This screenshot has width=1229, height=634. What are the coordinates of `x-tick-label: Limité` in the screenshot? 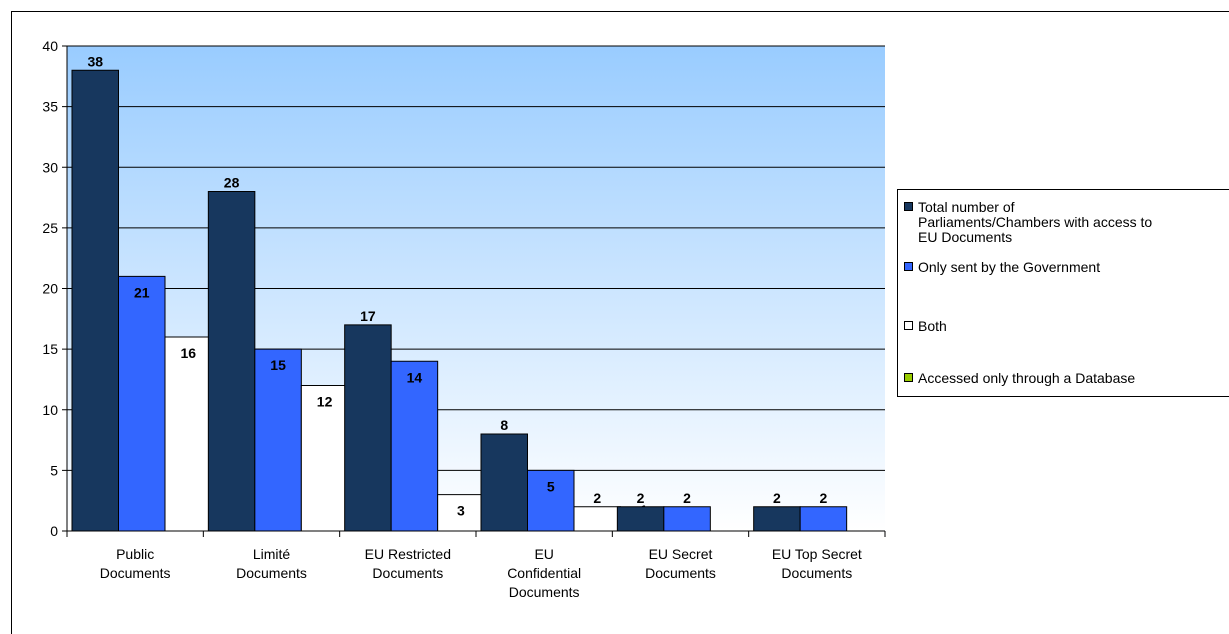 It's located at (272, 554).